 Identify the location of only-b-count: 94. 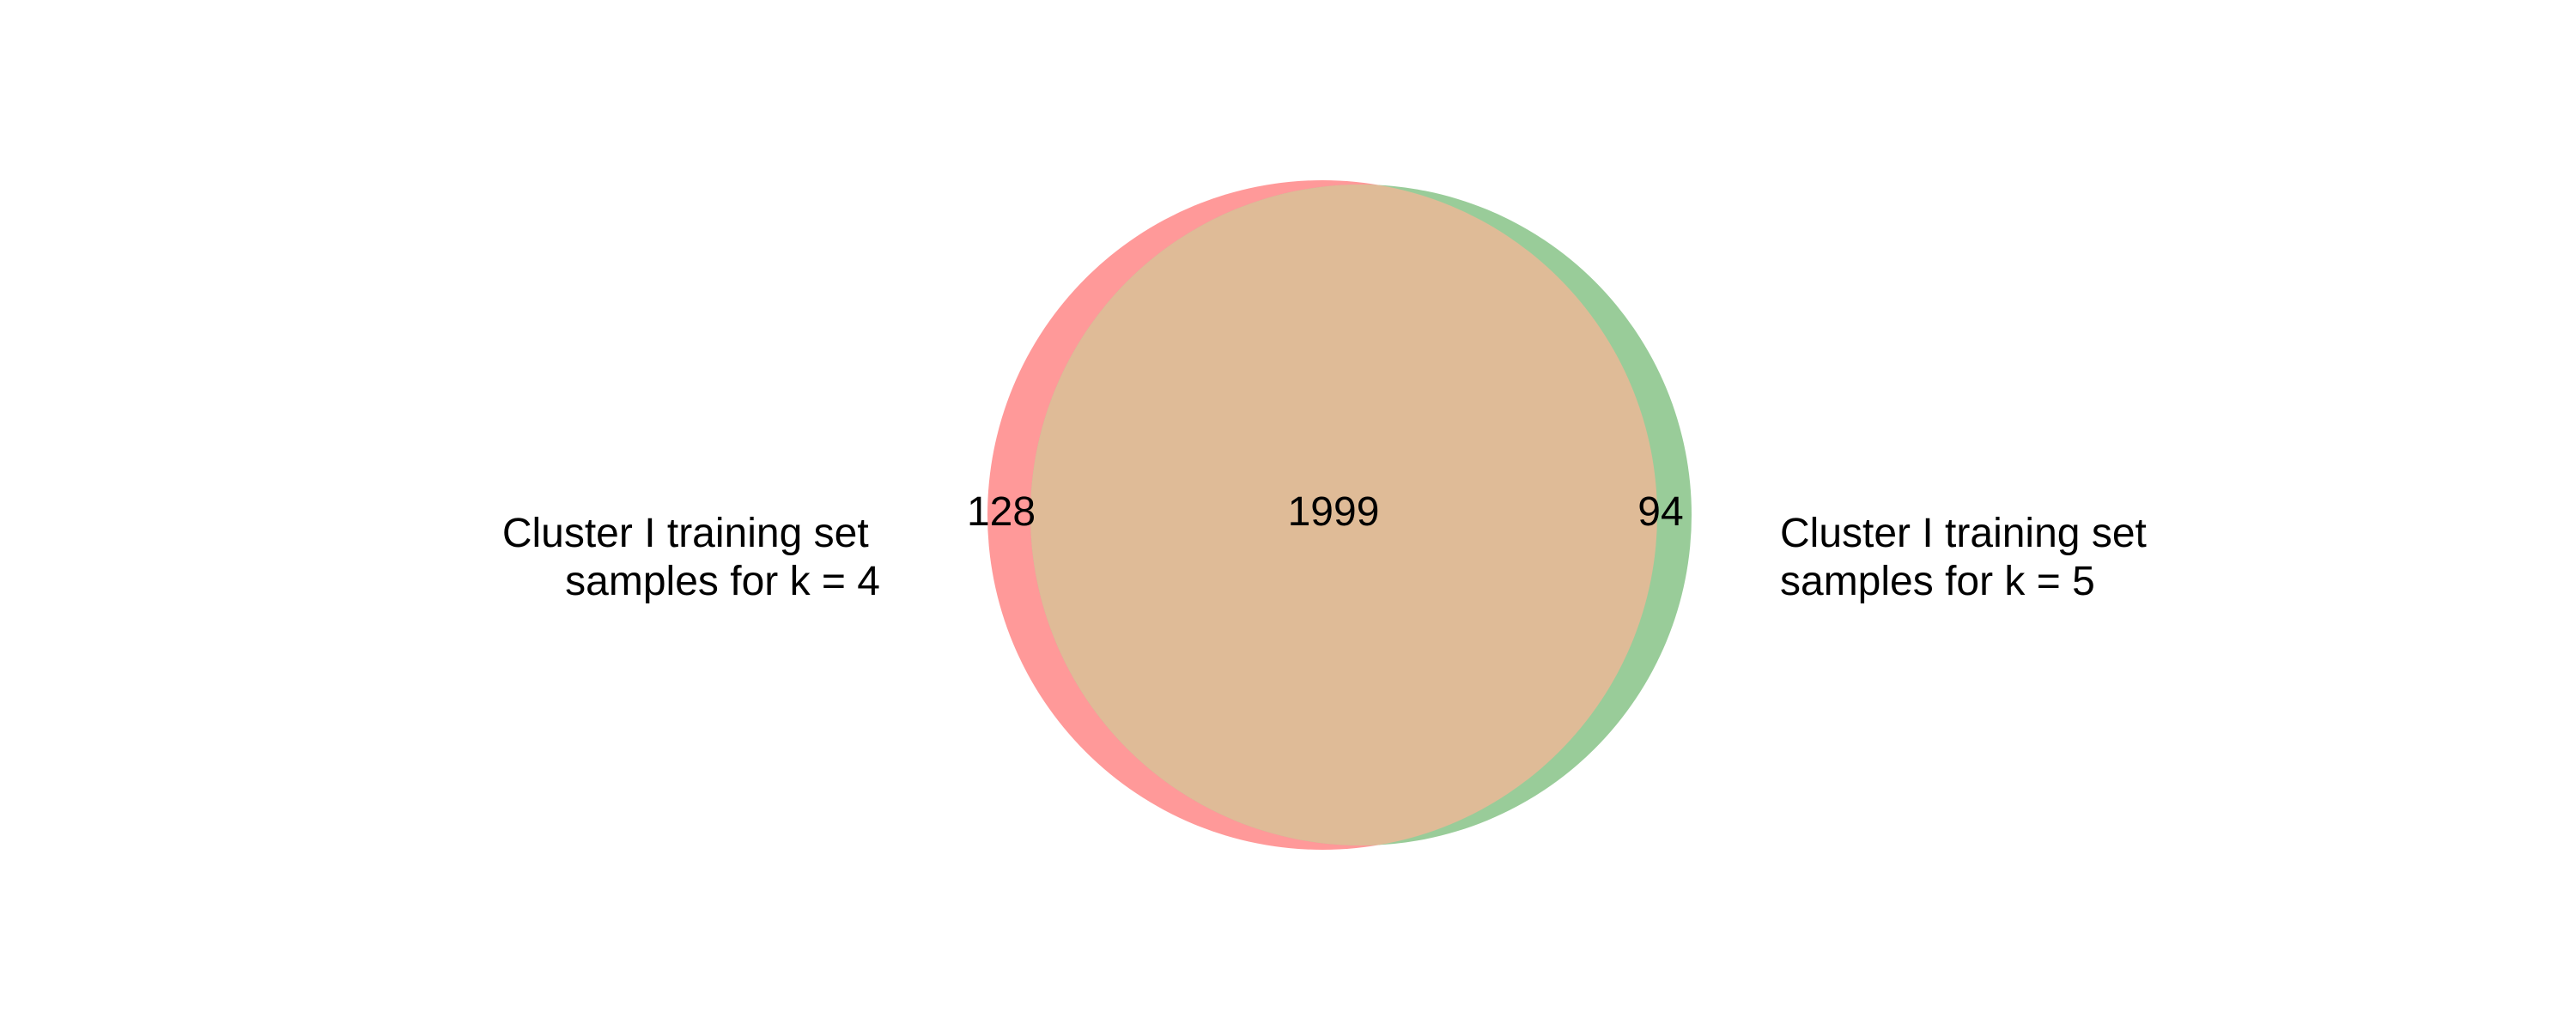
(1660, 512).